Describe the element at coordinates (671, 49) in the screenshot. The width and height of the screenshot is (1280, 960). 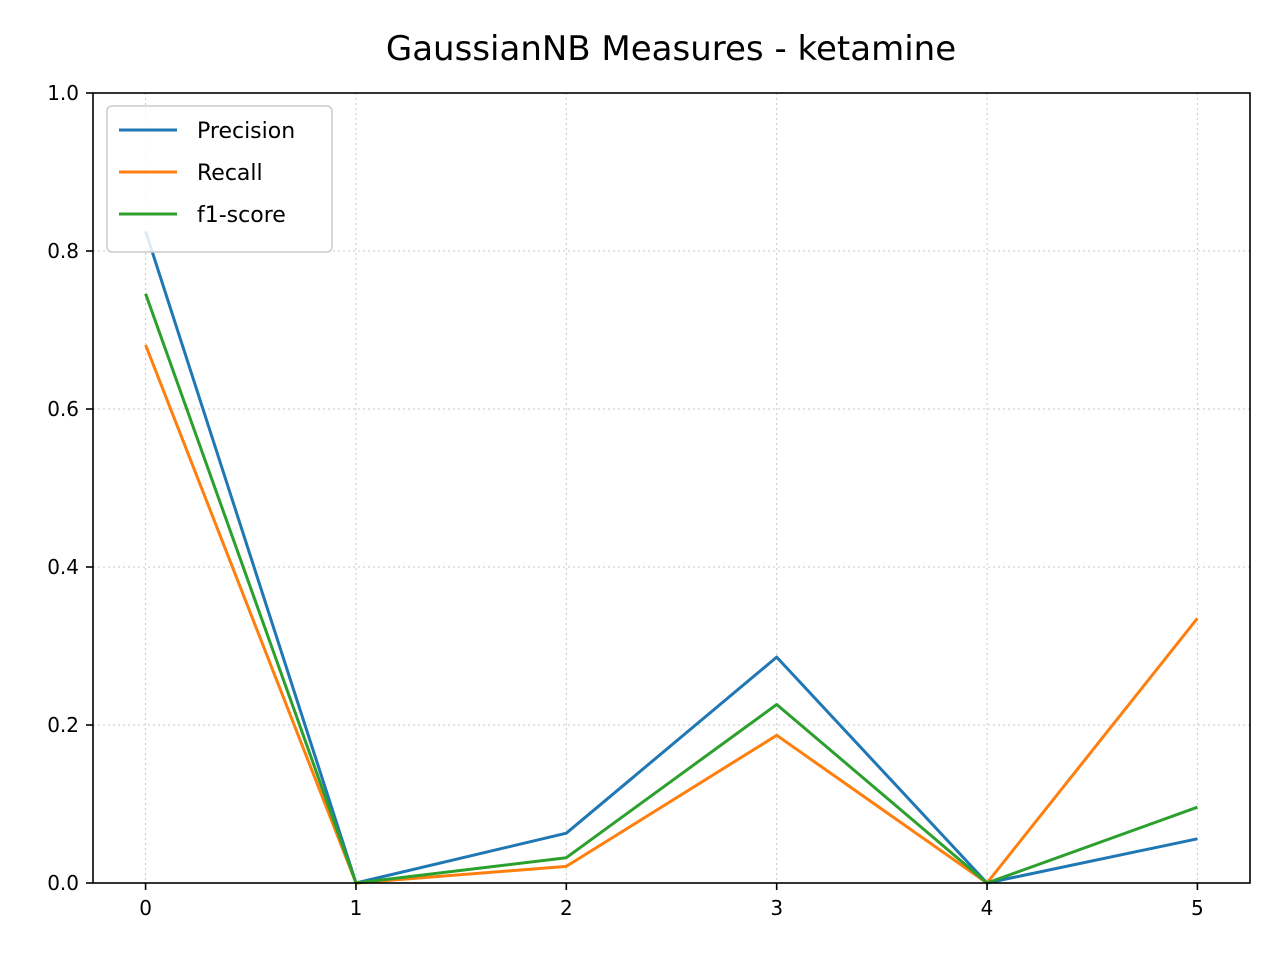
I see `chart-title: GaussianNB Measures - ketamine` at that location.